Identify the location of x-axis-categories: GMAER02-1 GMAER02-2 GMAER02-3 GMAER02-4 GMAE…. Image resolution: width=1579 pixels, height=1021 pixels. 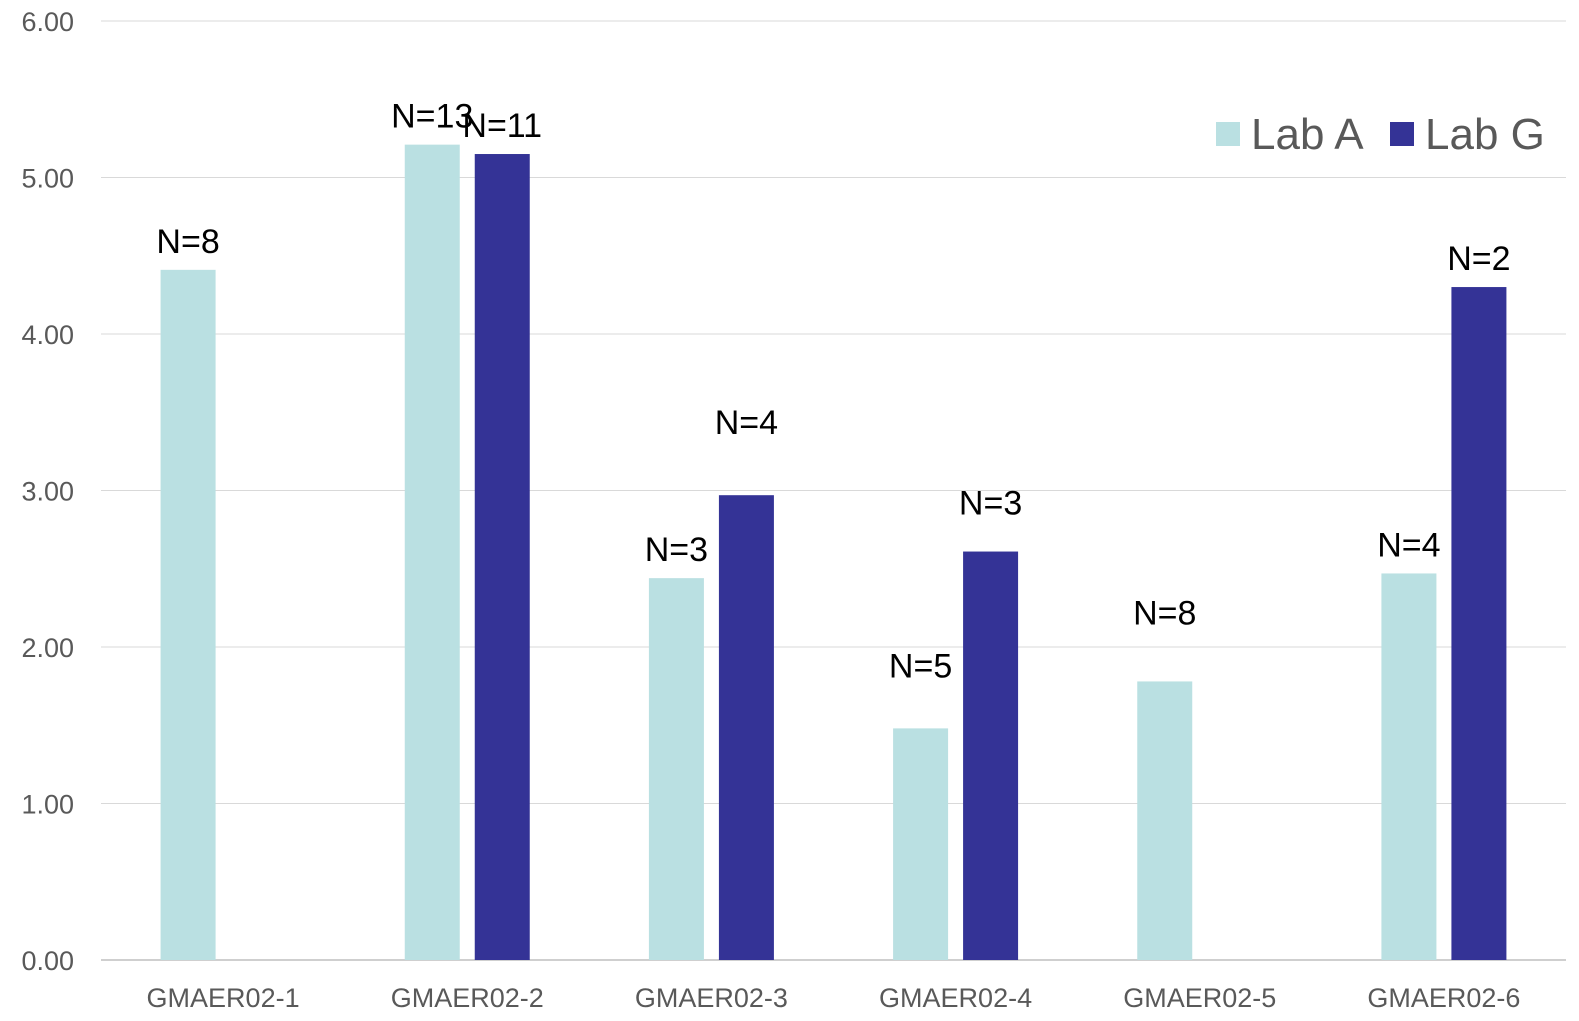
(834, 998).